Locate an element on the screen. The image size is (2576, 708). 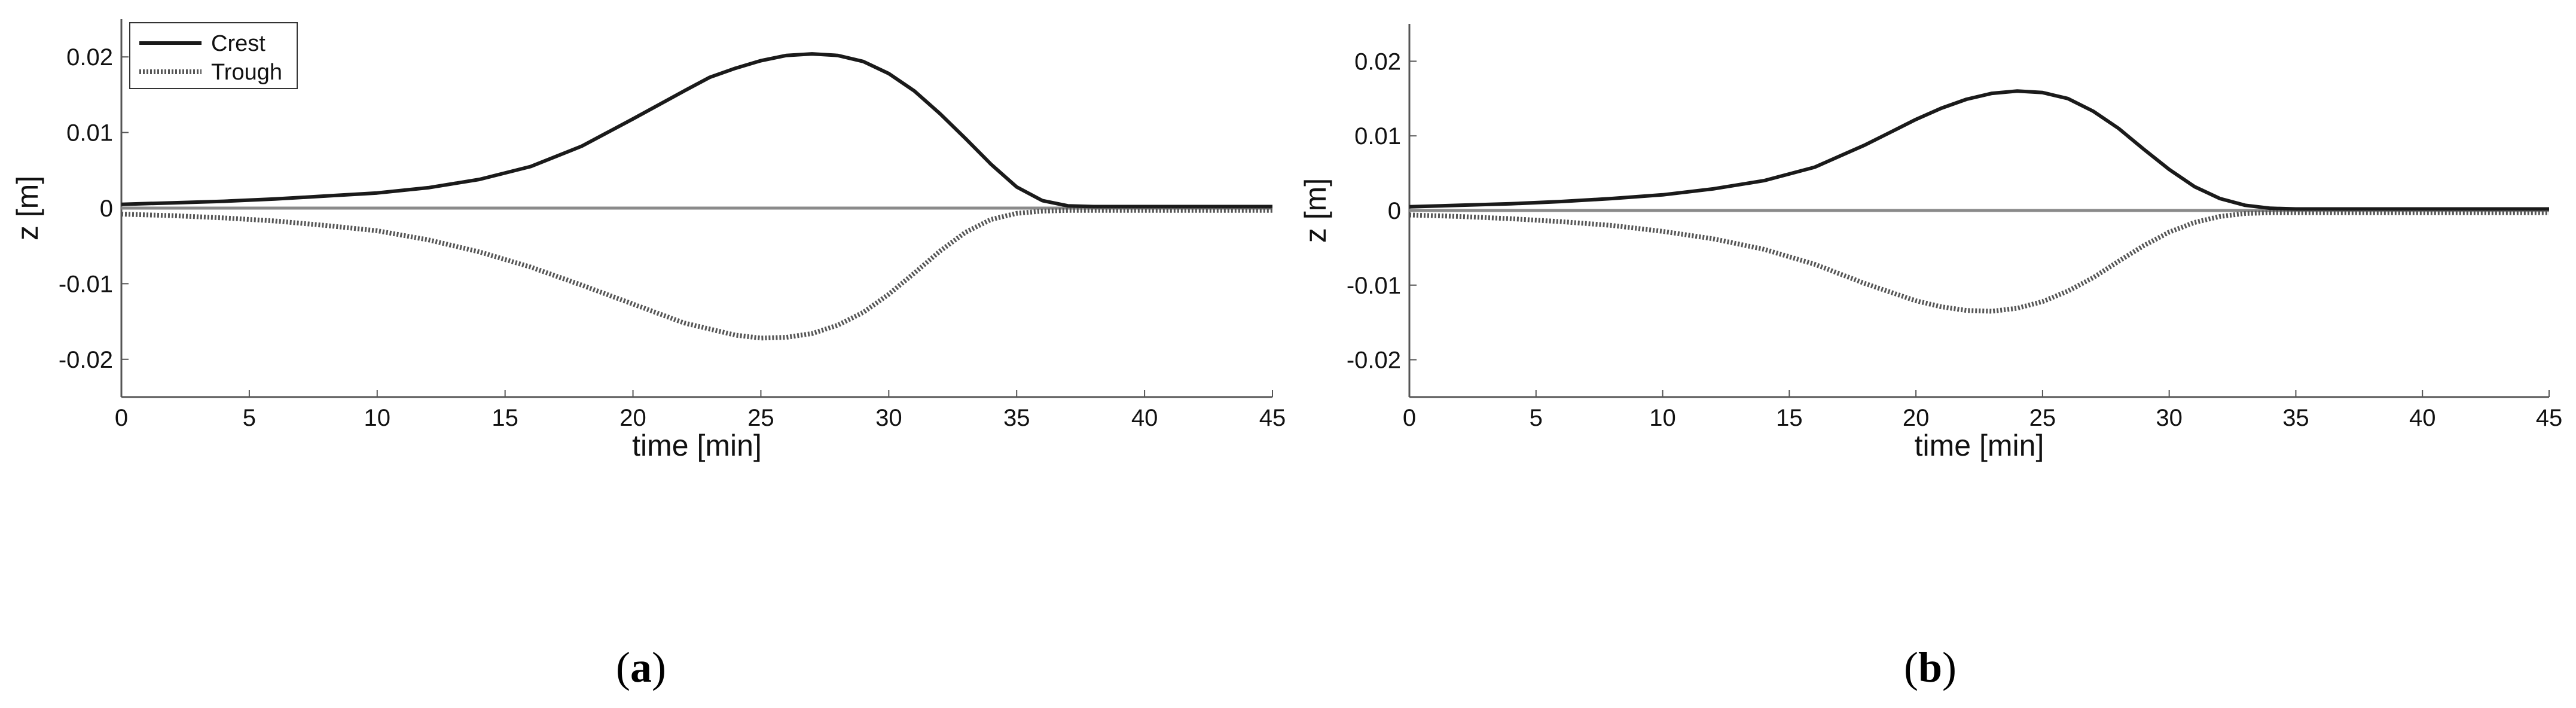
legend-label-crest: Crest is located at coordinates (238, 43).